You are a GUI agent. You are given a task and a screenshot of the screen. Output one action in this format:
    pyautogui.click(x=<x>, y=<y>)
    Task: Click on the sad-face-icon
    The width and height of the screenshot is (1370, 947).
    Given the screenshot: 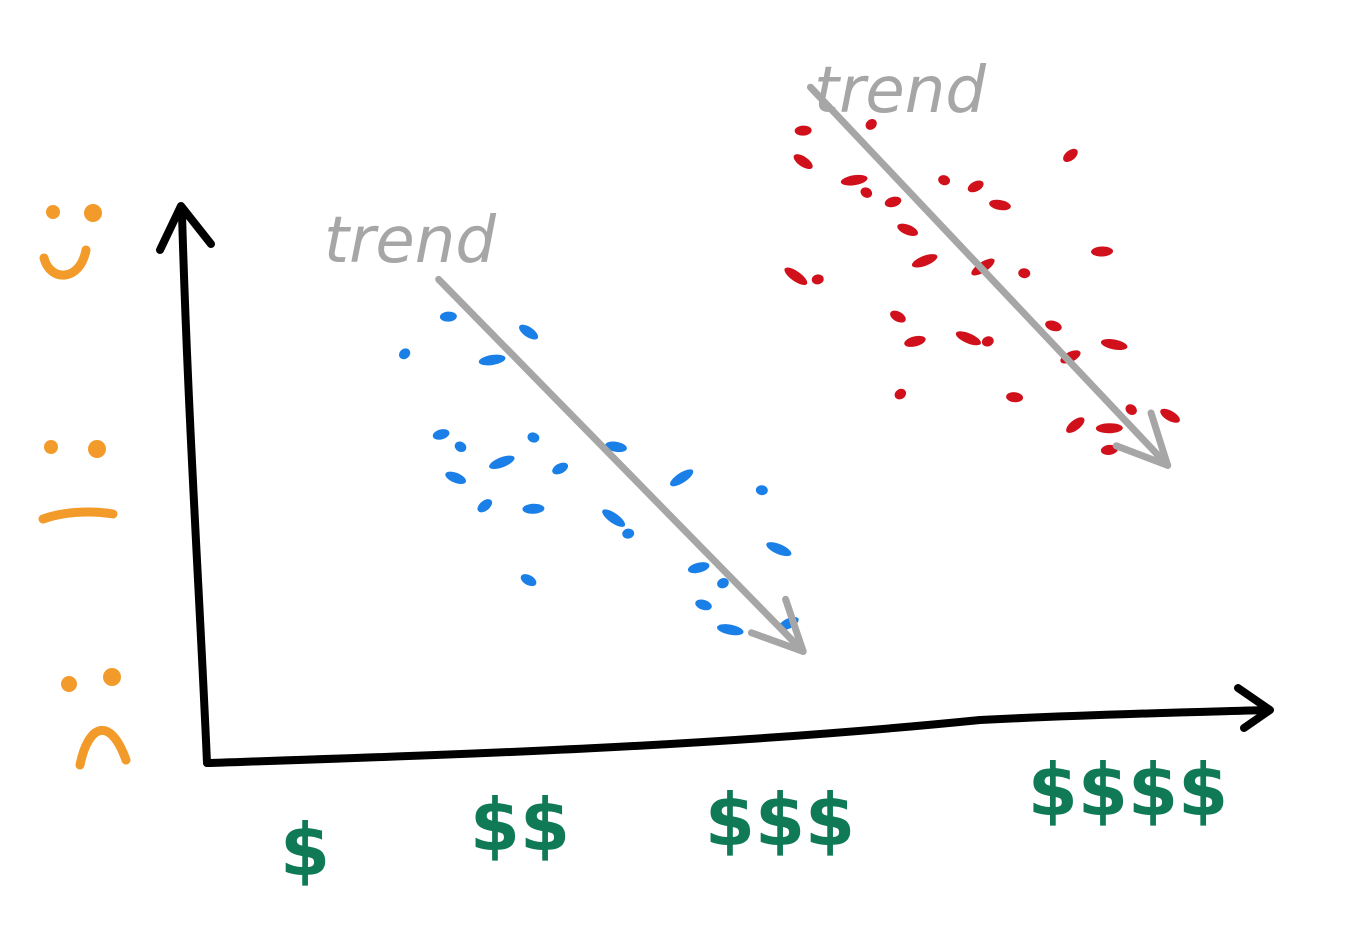 What is the action you would take?
    pyautogui.click(x=96, y=719)
    